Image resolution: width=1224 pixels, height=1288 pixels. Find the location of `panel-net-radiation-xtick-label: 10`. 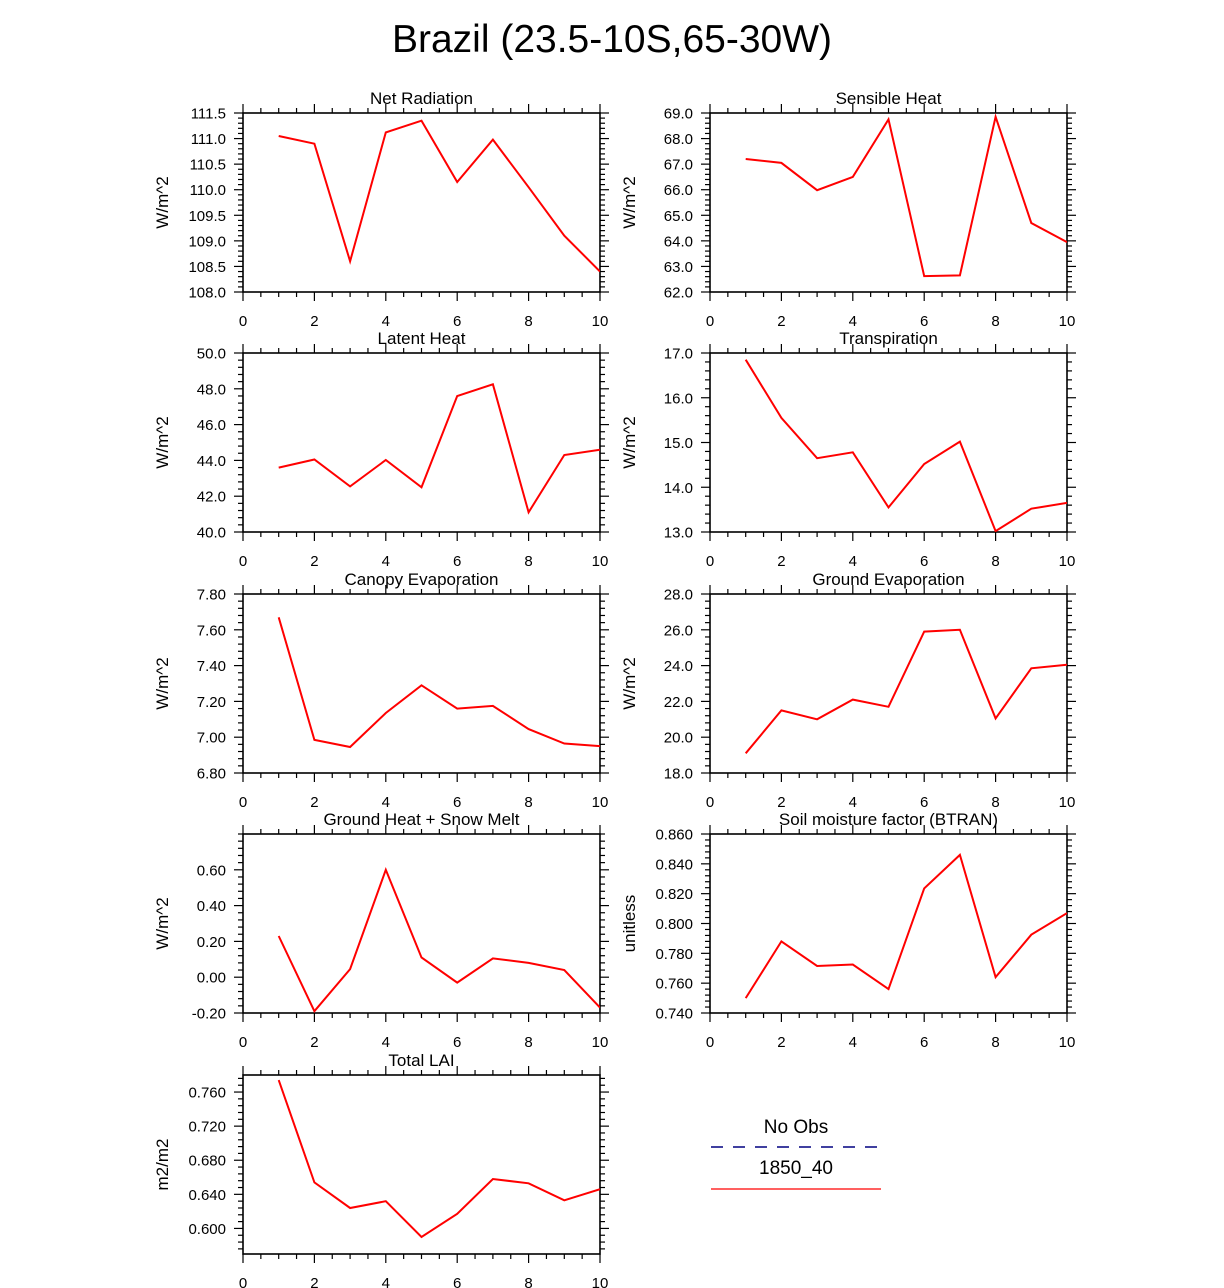

panel-net-radiation-xtick-label: 10 is located at coordinates (600, 321).